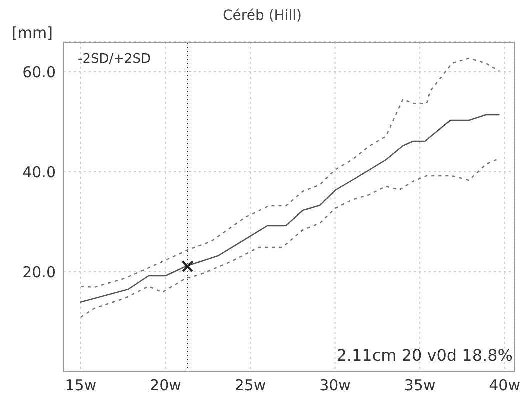 The height and width of the screenshot is (408, 525). What do you see at coordinates (424, 355) in the screenshot?
I see `annotation: 2.11cm 20 v0d 18.8%` at bounding box center [424, 355].